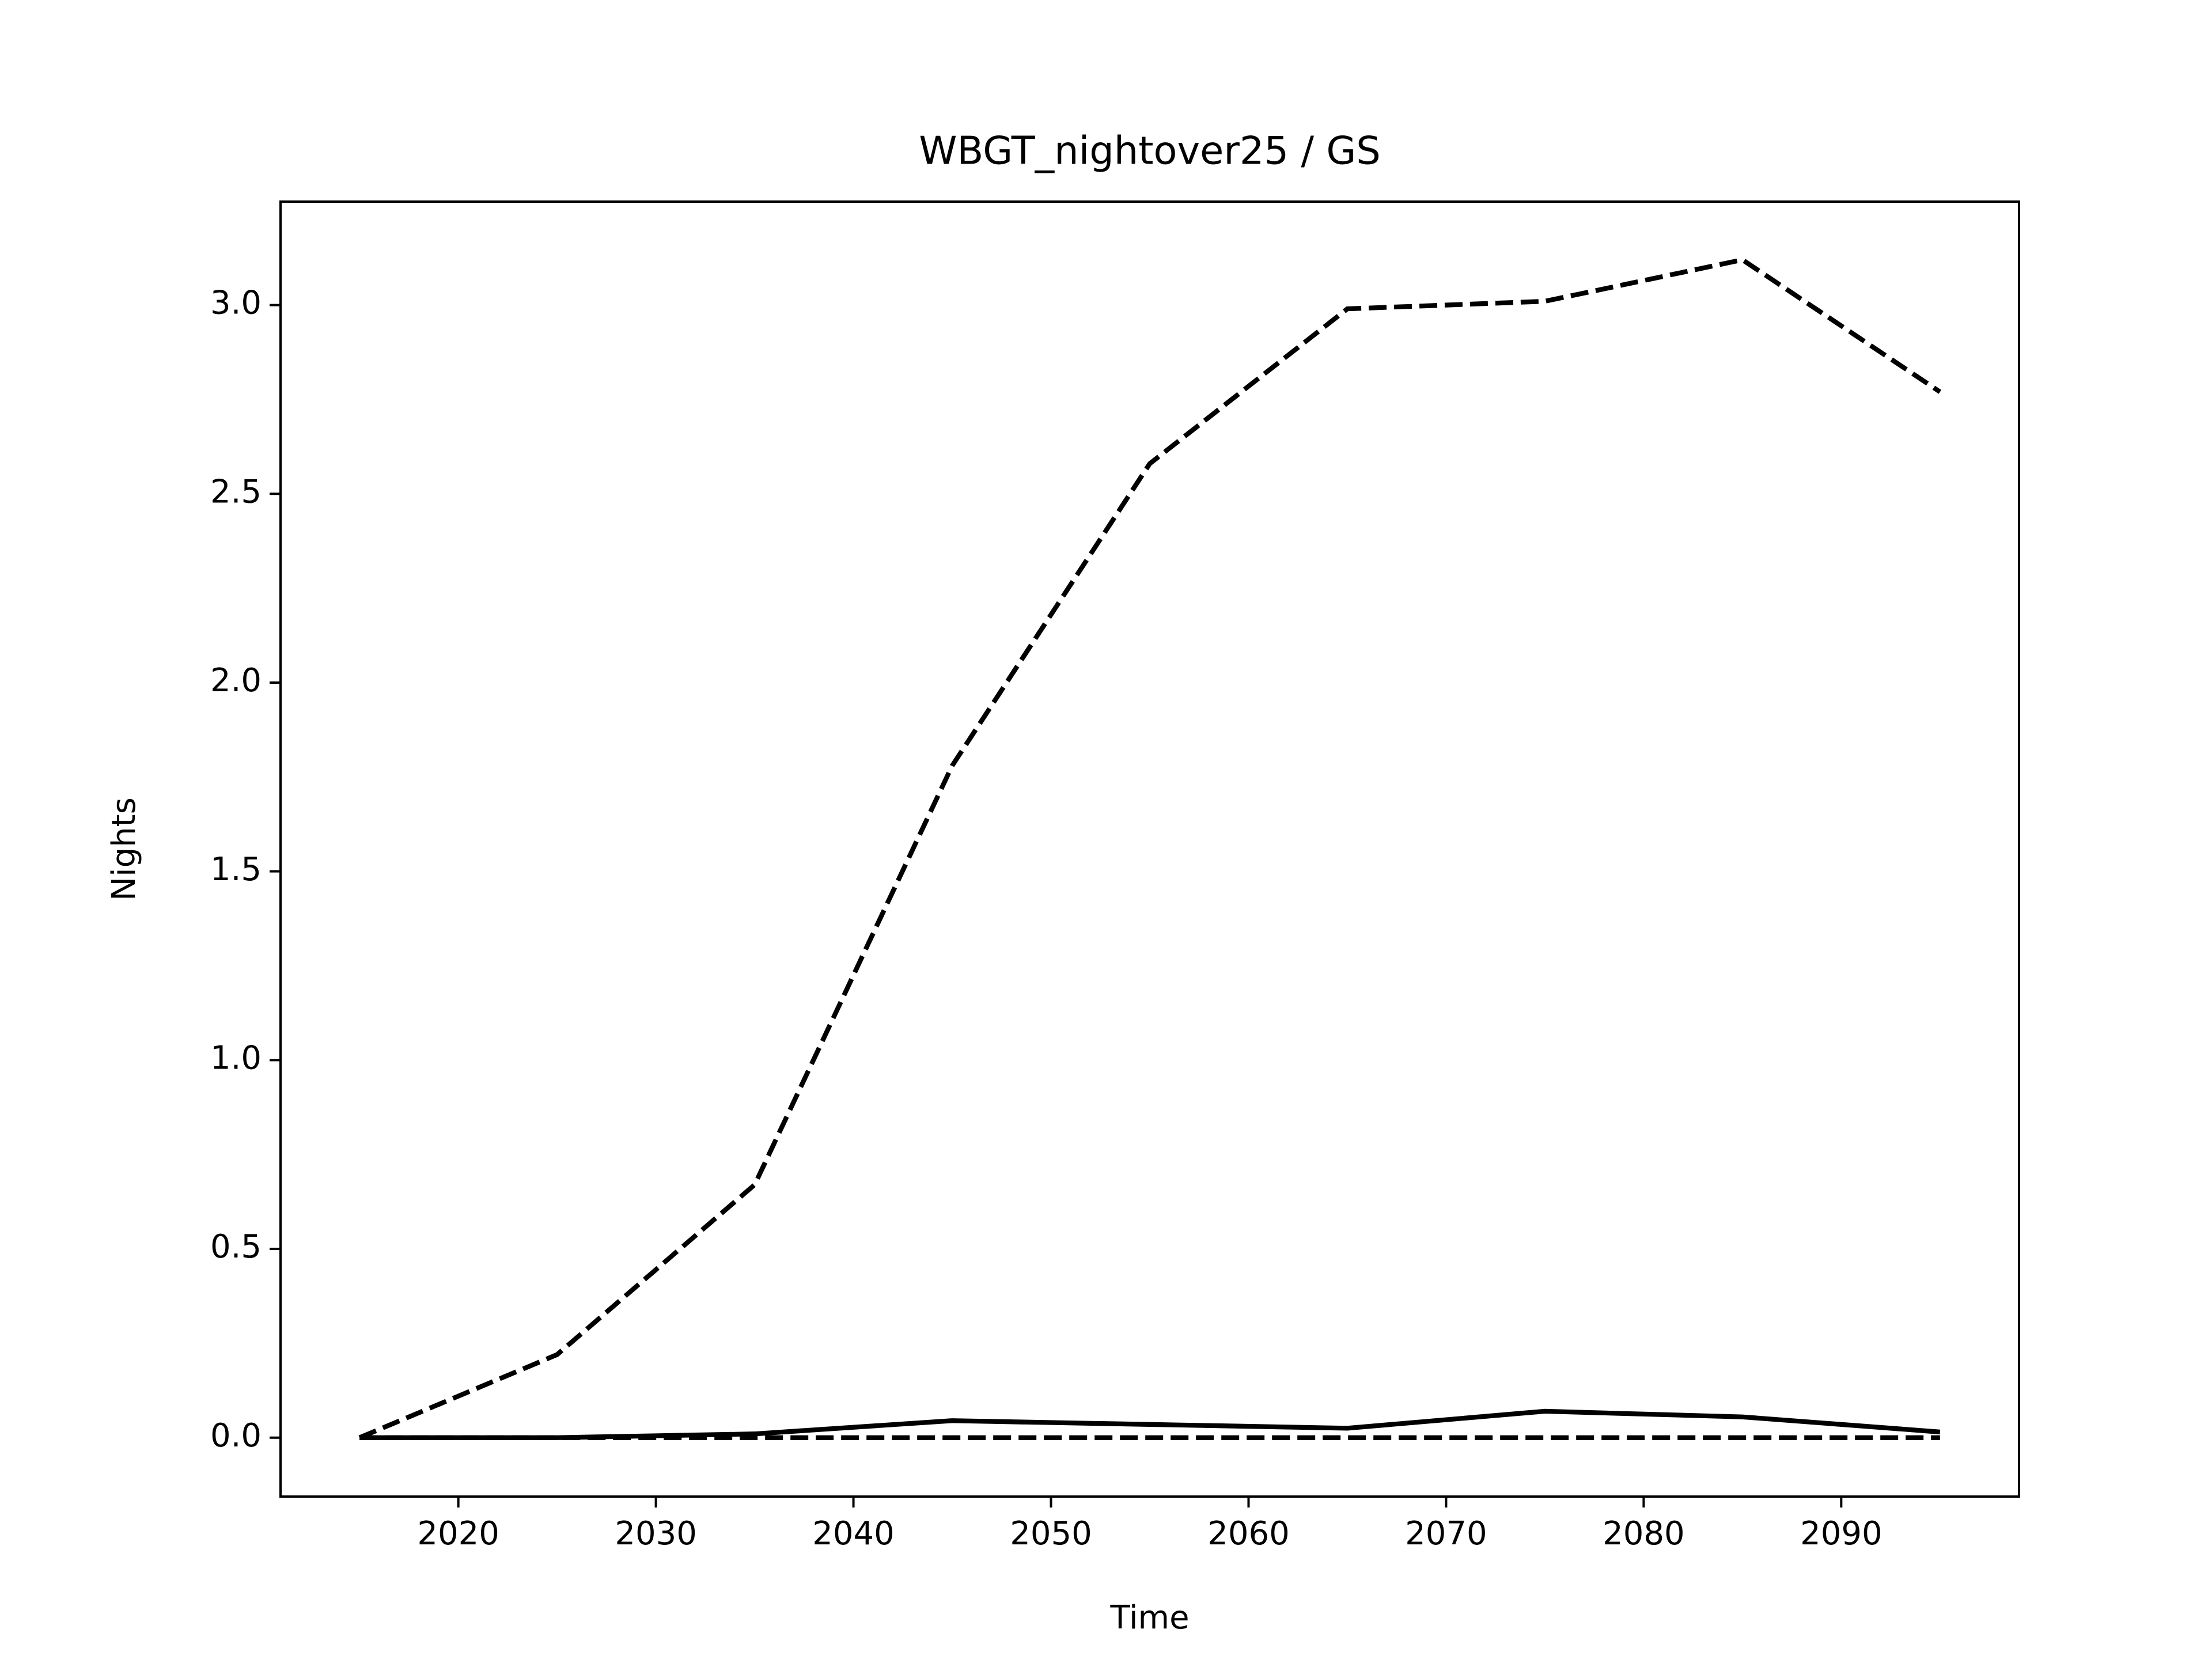  Describe the element at coordinates (656, 1533) in the screenshot. I see `x-tick-label: 2030` at that location.